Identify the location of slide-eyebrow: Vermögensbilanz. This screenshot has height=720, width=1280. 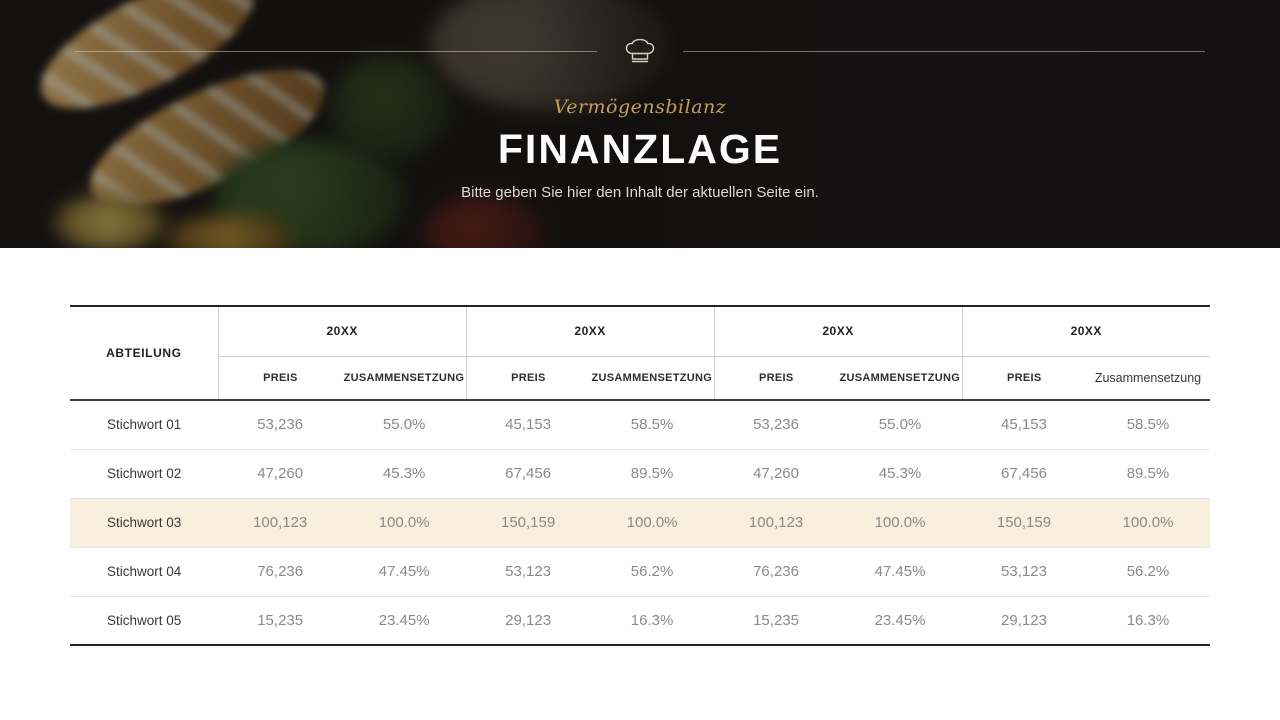
(640, 107).